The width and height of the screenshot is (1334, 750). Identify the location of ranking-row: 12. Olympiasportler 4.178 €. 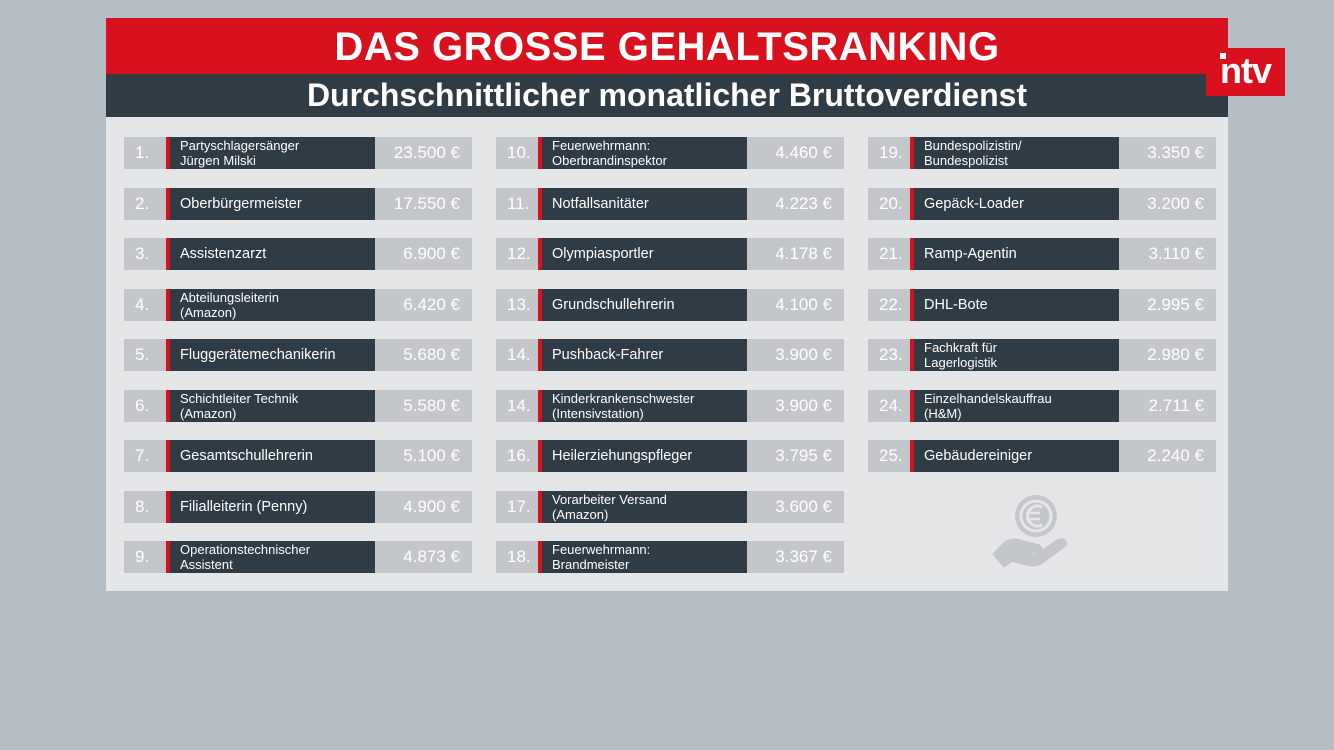
(670, 254).